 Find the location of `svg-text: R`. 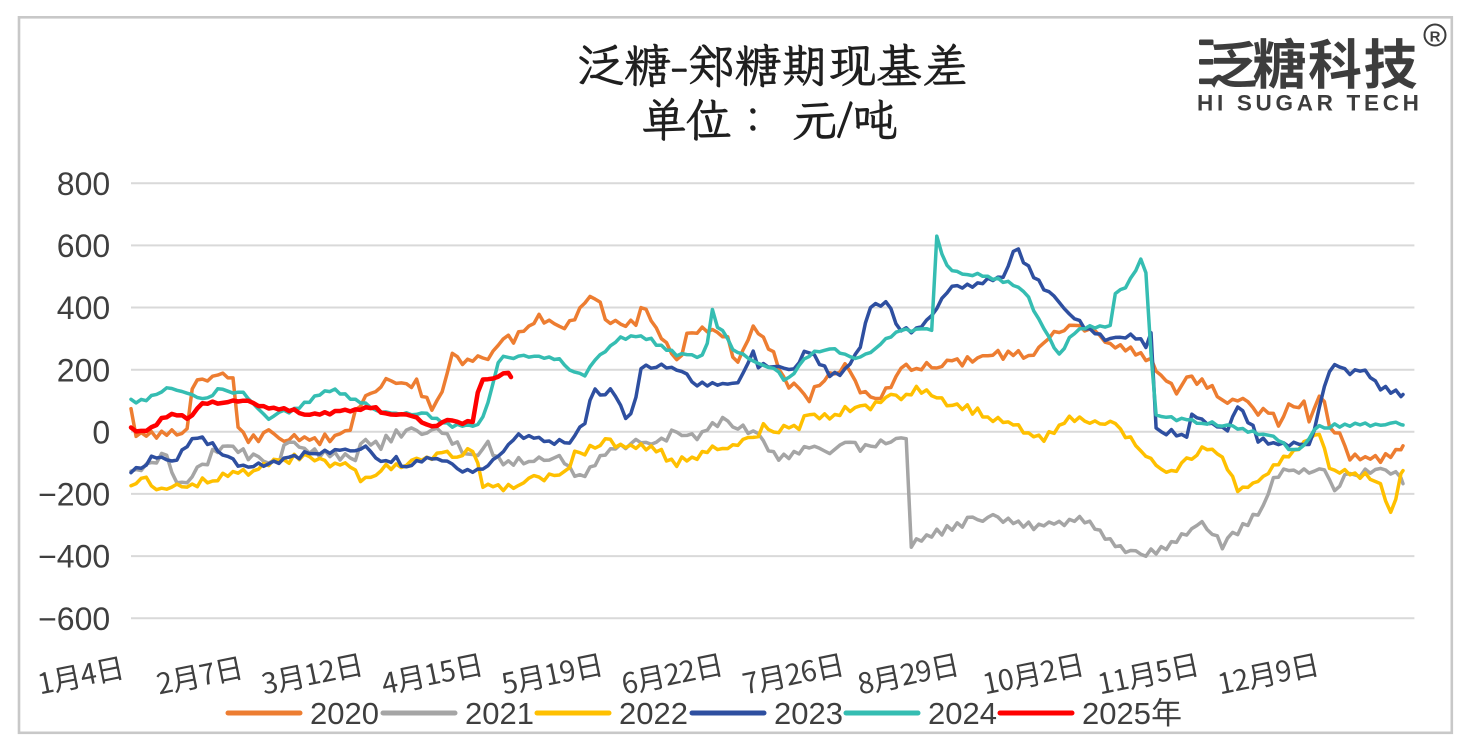

svg-text: R is located at coordinates (1435, 37).